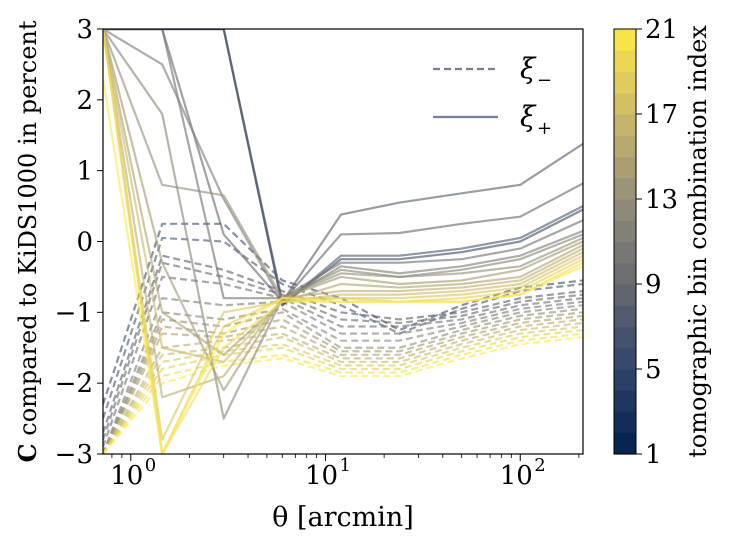  I want to click on y-tick-label: 3, so click(84, 30).